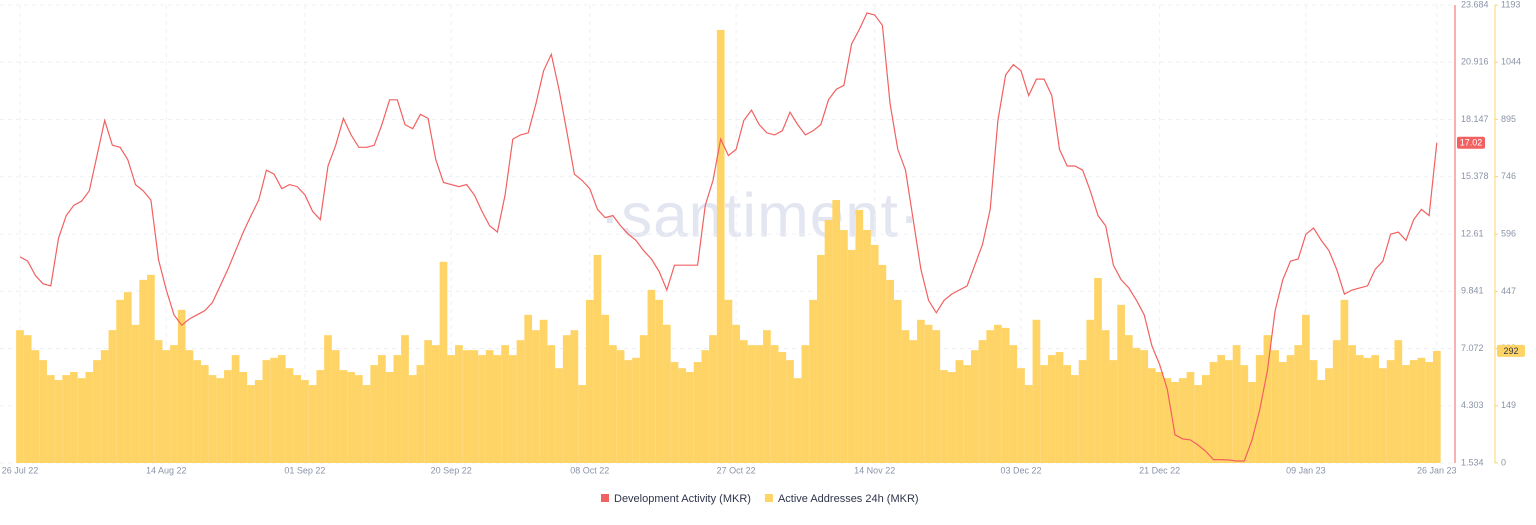 Image resolution: width=1536 pixels, height=525 pixels. Describe the element at coordinates (1472, 348) in the screenshot. I see `y-tick-label: 7.072` at that location.